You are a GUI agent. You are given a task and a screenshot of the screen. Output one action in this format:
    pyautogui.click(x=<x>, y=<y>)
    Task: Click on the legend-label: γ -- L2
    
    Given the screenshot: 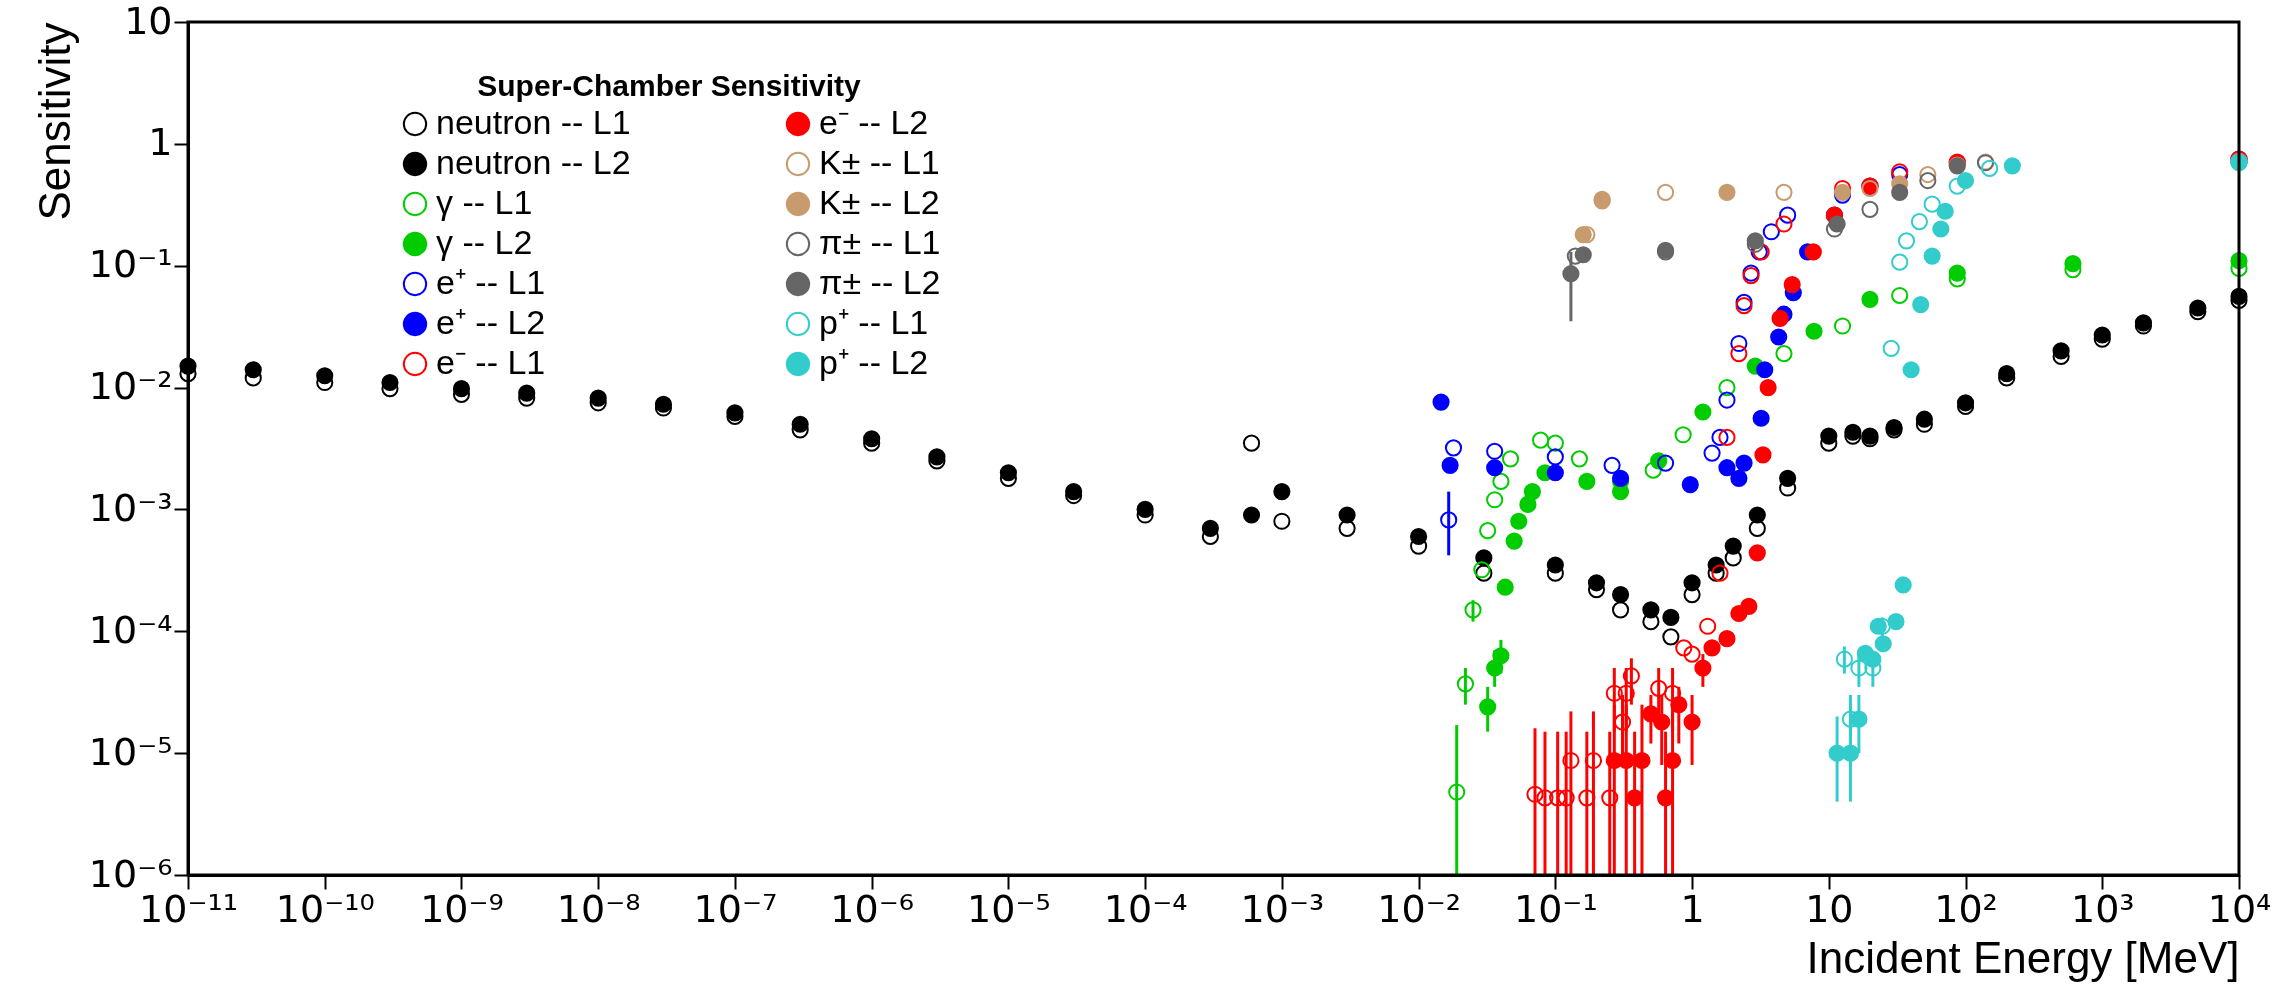 What is the action you would take?
    pyautogui.click(x=484, y=242)
    